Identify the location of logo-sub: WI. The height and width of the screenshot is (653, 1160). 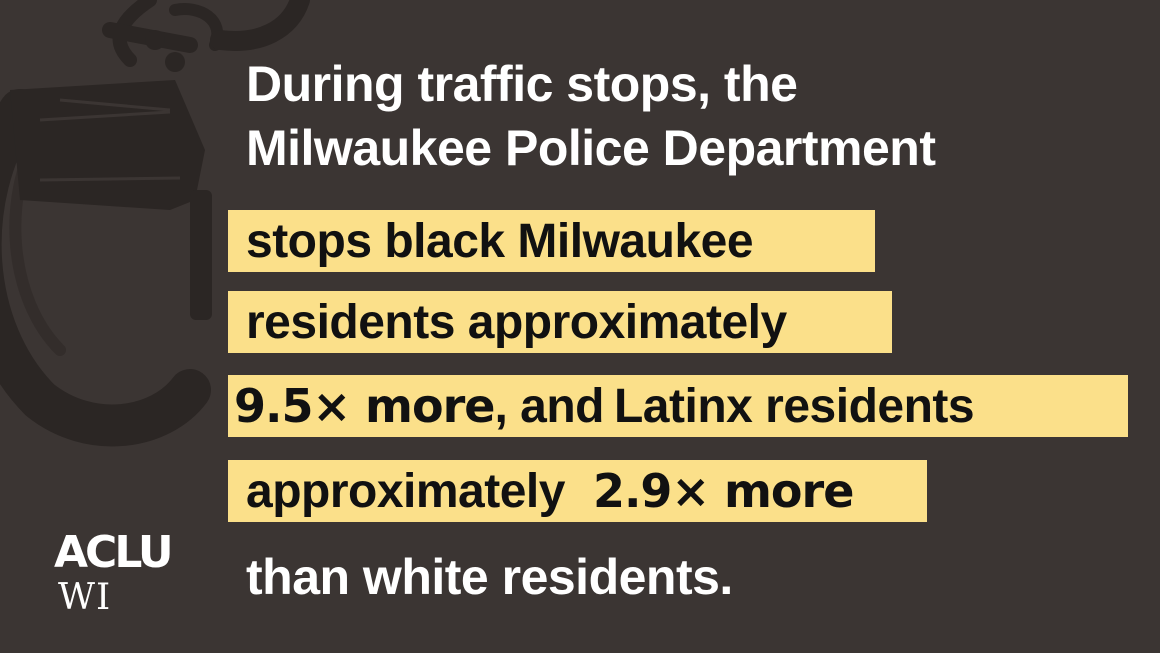
(85, 597).